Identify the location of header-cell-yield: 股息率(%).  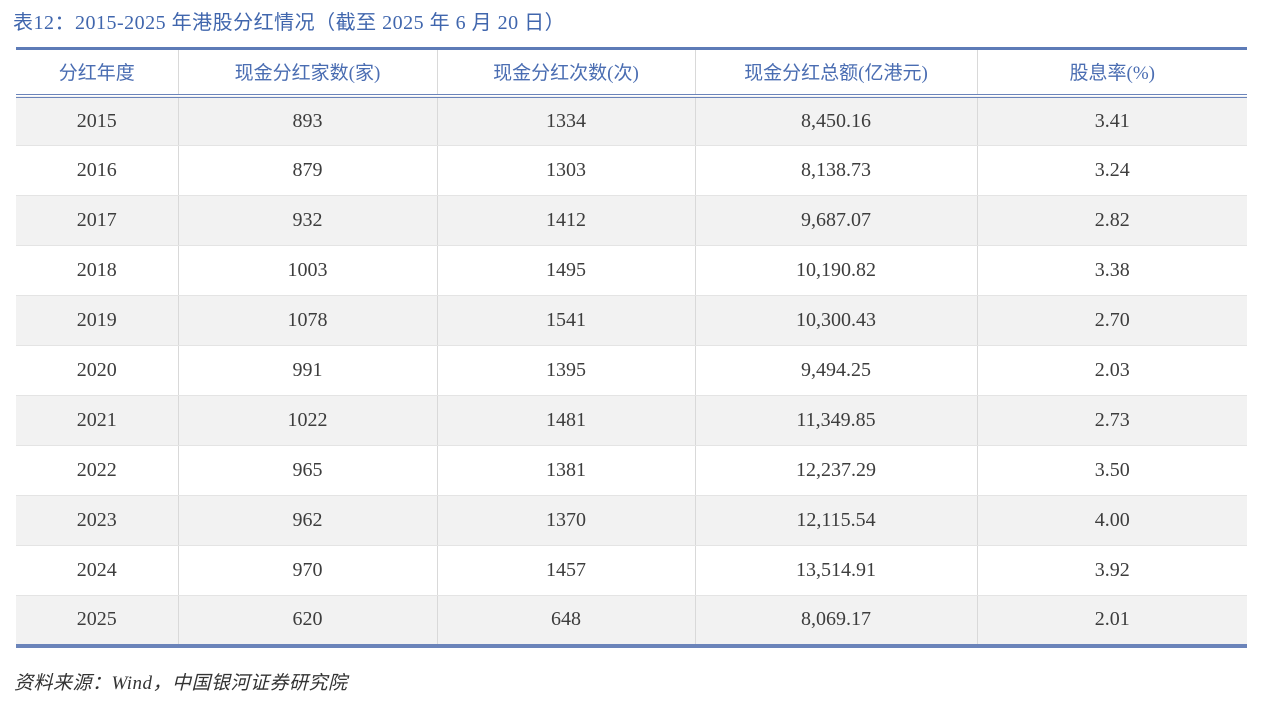
(1112, 73).